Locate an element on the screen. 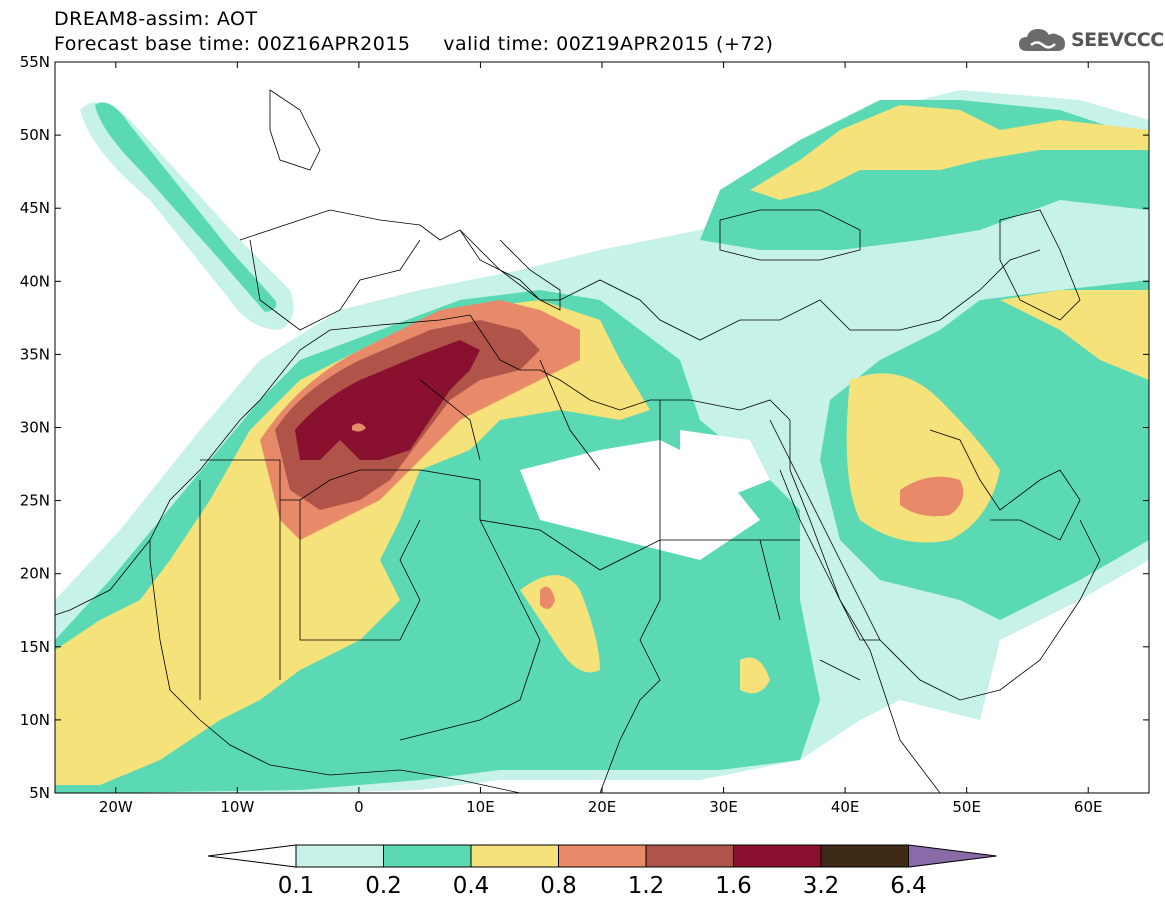  lat-label: 25N is located at coordinates (35, 501).